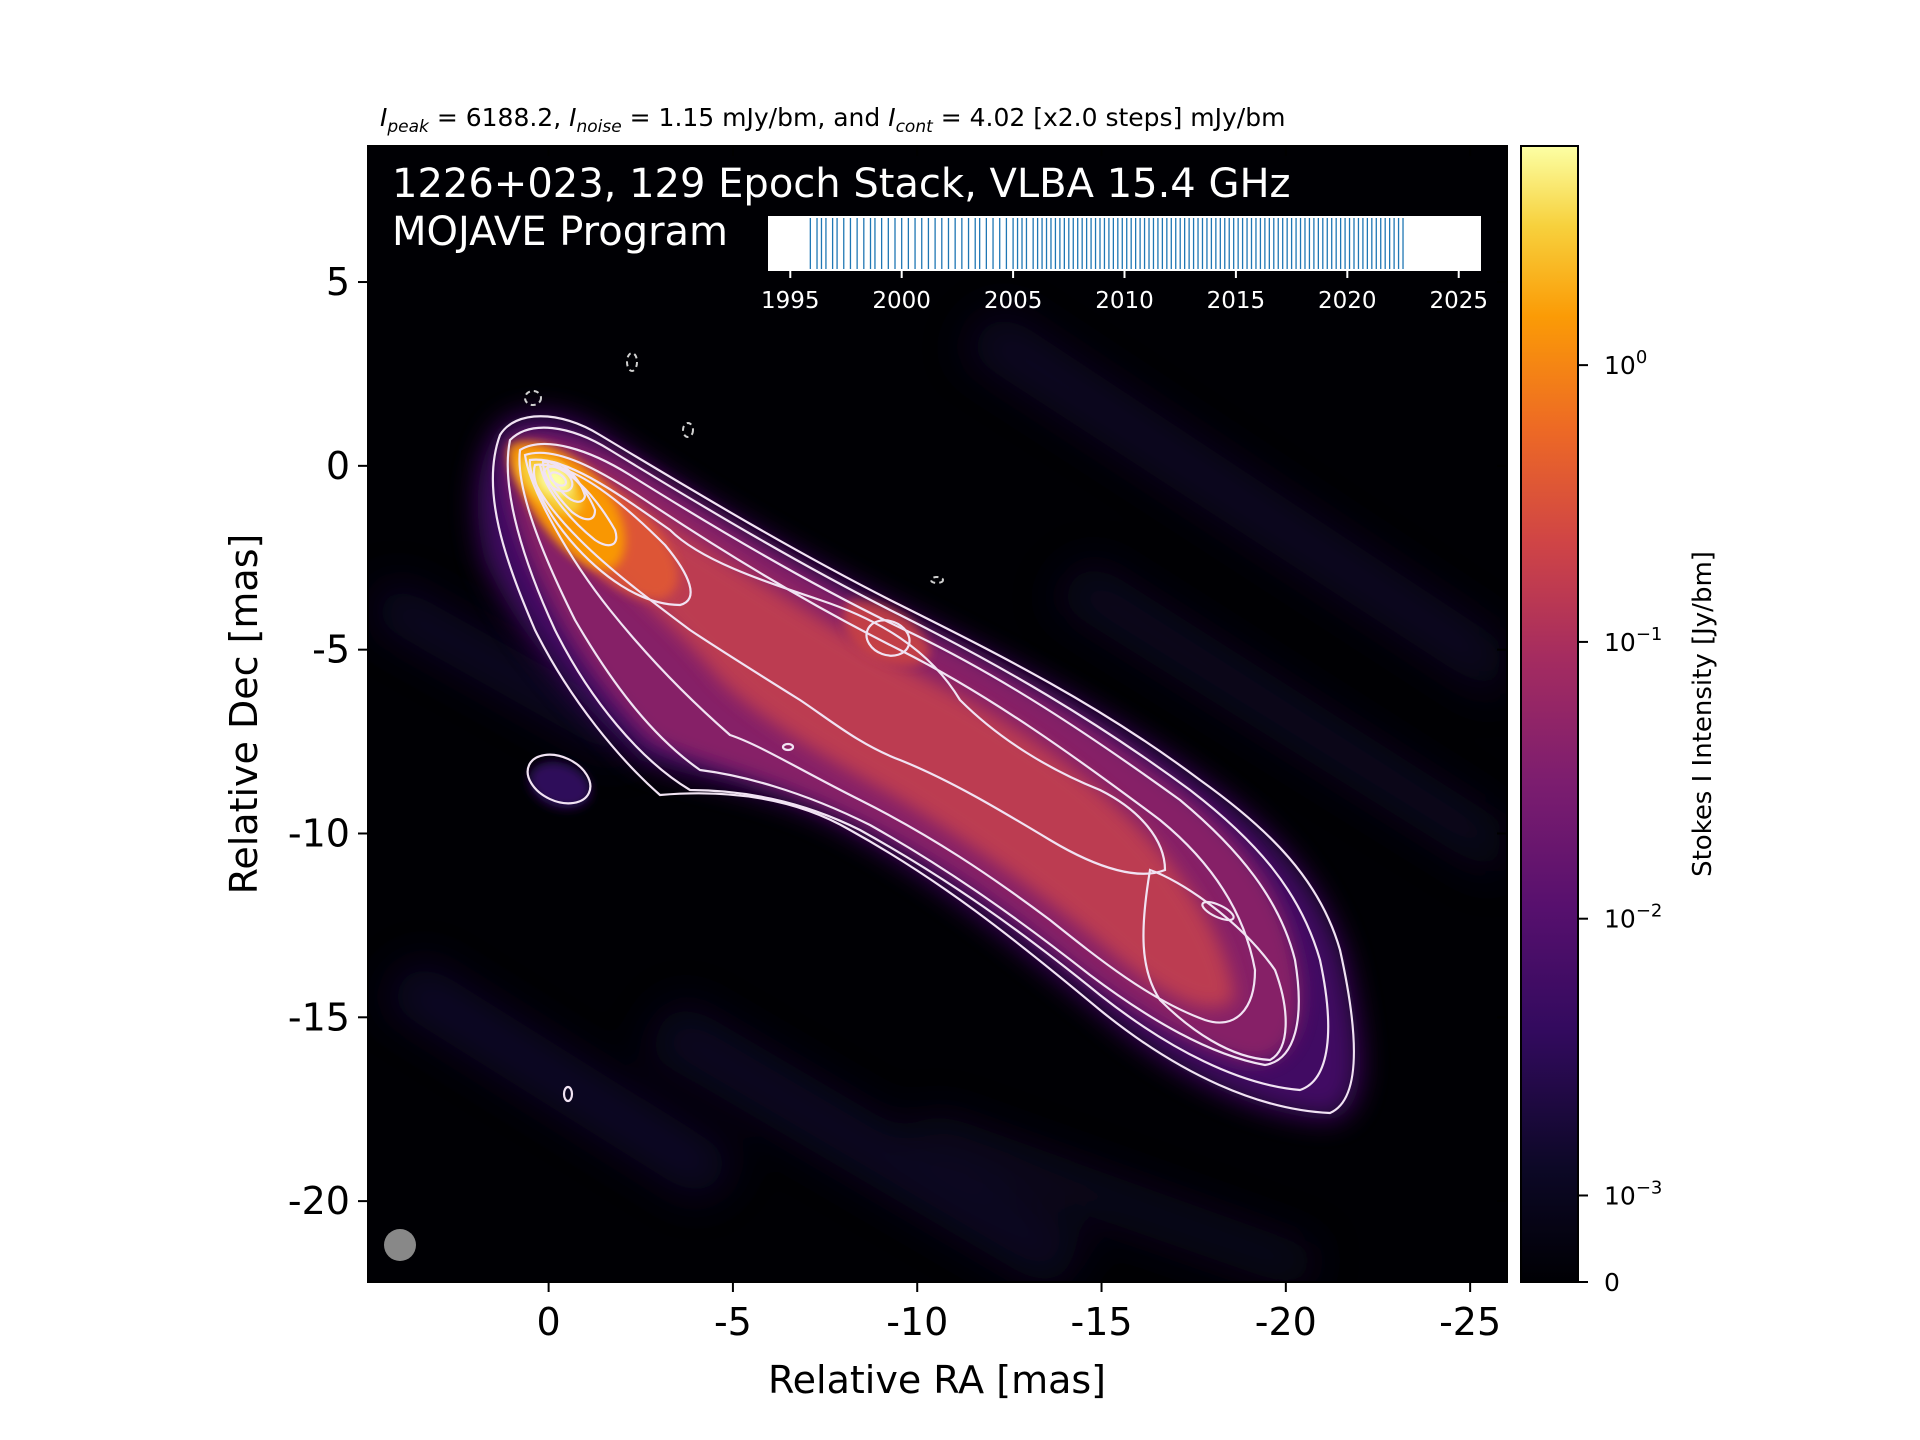 The image size is (1920, 1440). I want to click on x-tick-label: -5, so click(733, 1322).